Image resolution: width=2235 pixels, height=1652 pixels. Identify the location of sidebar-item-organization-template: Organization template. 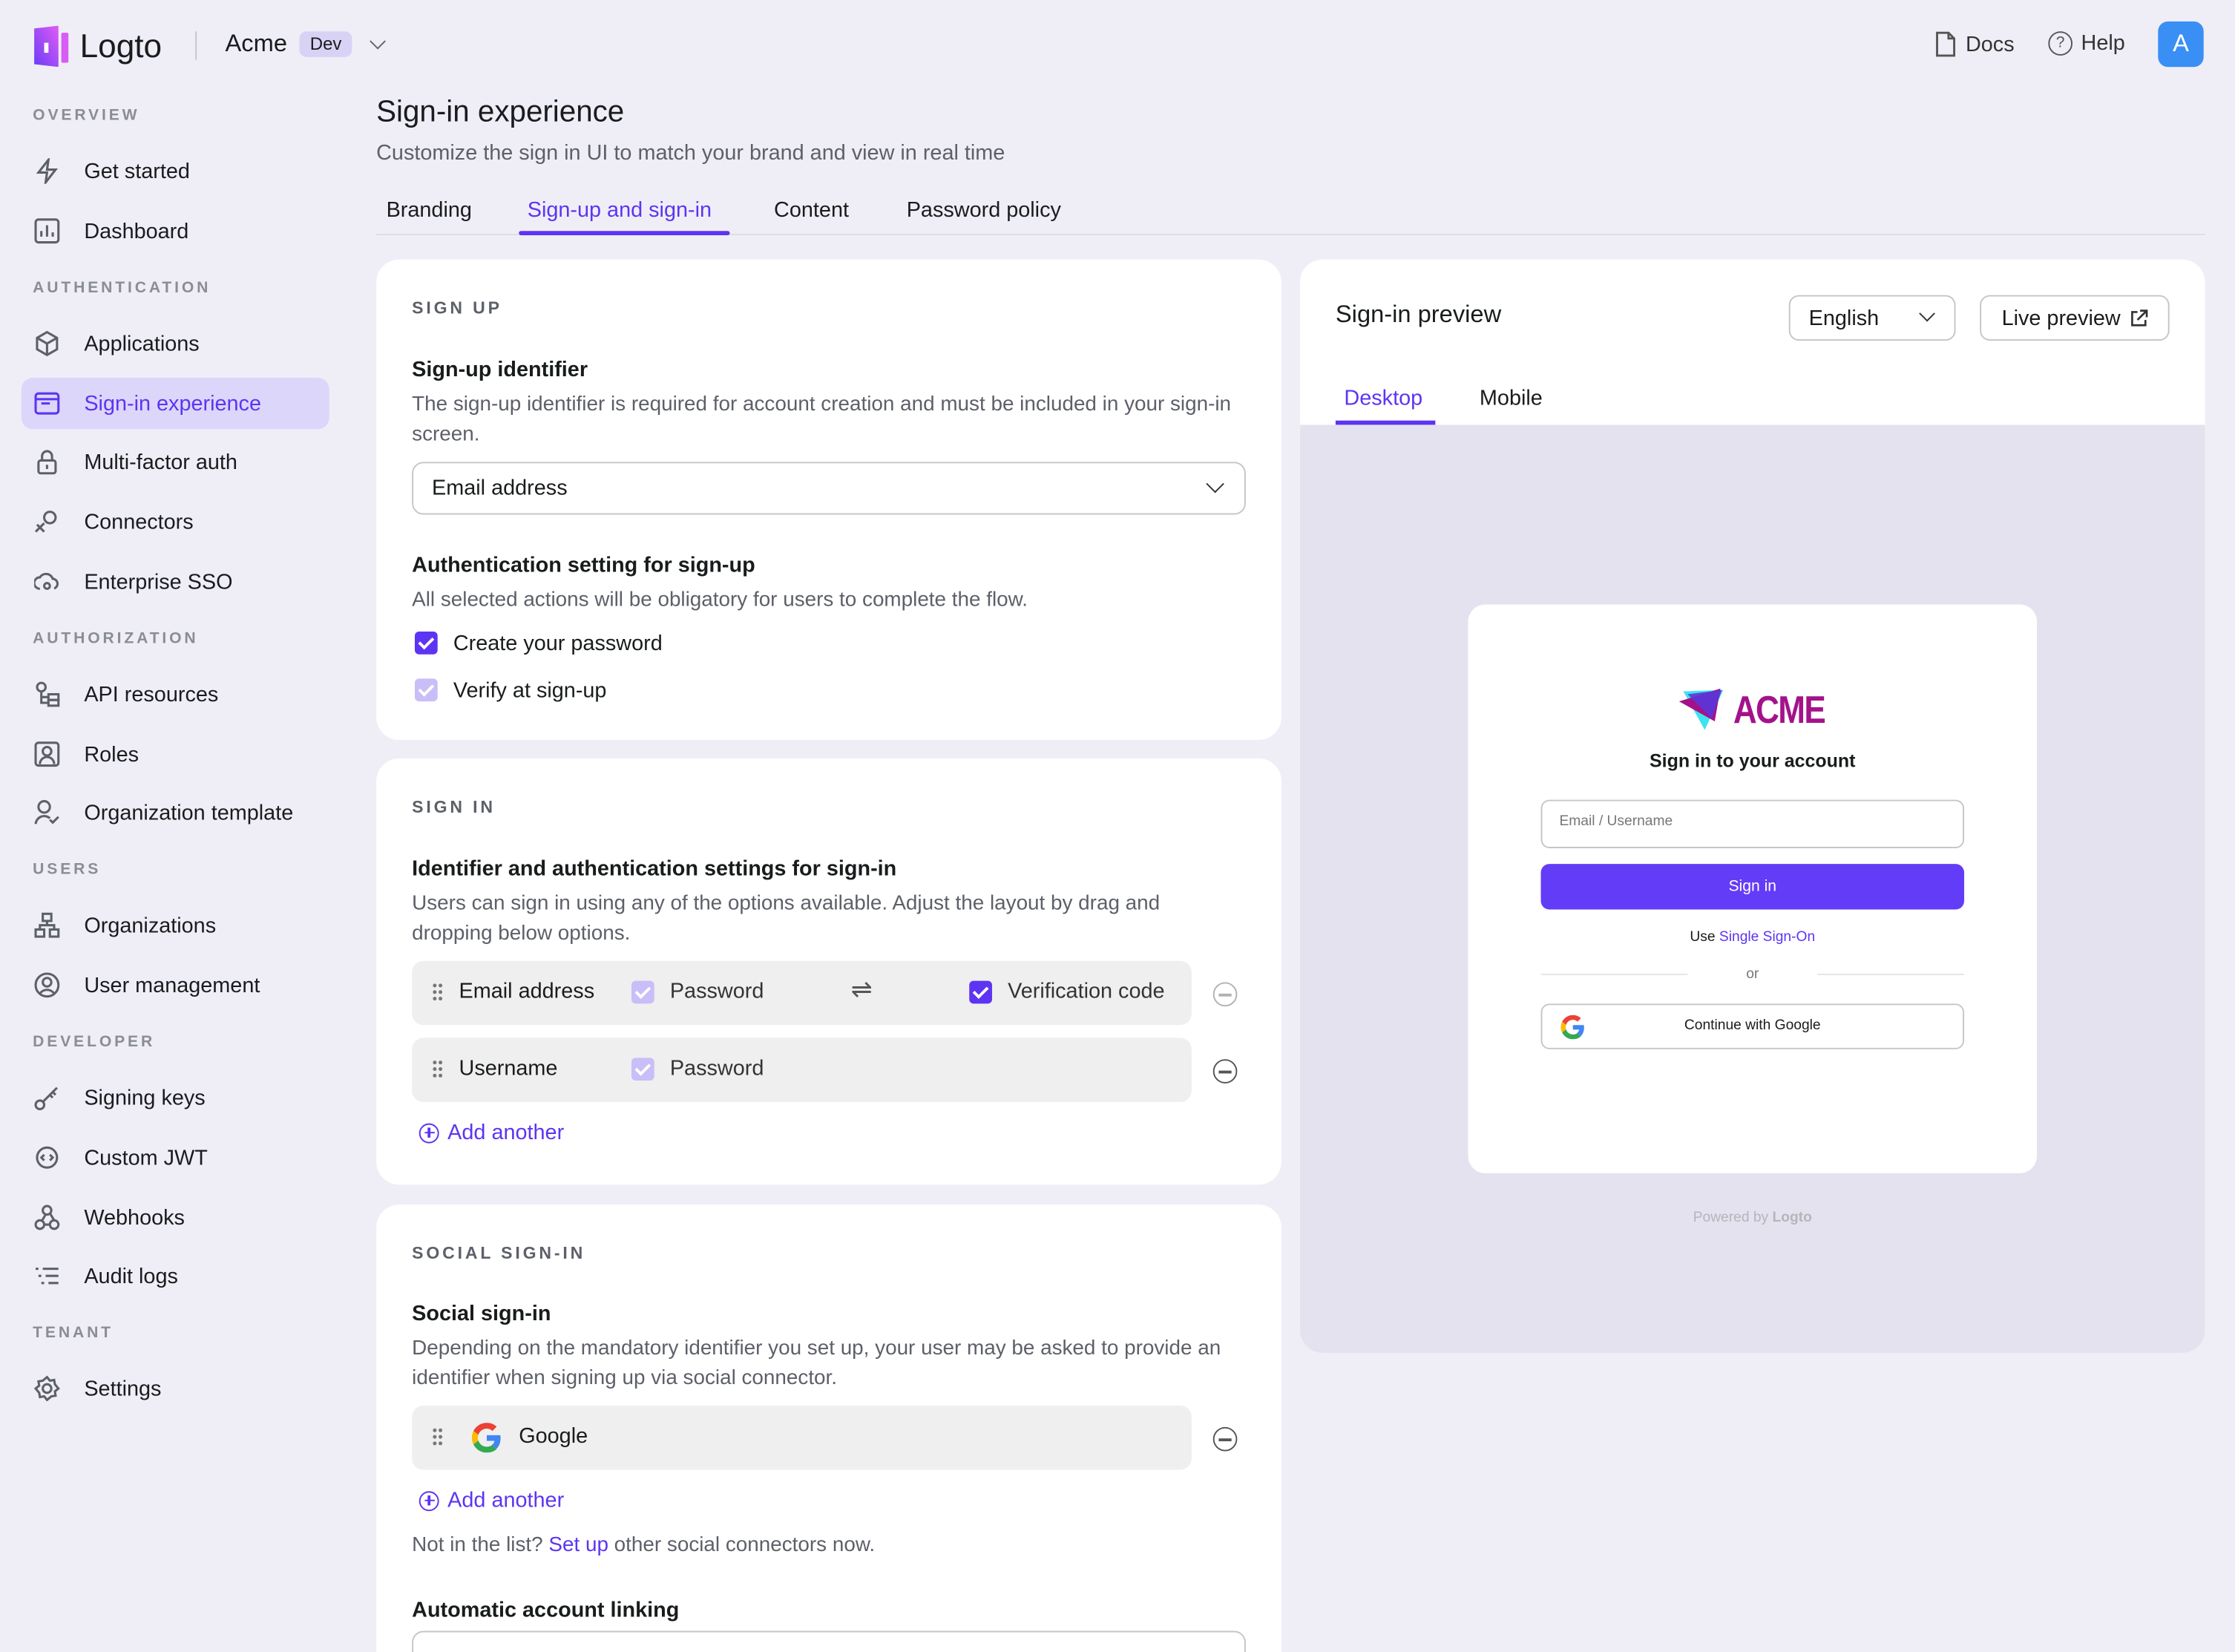
(175, 812).